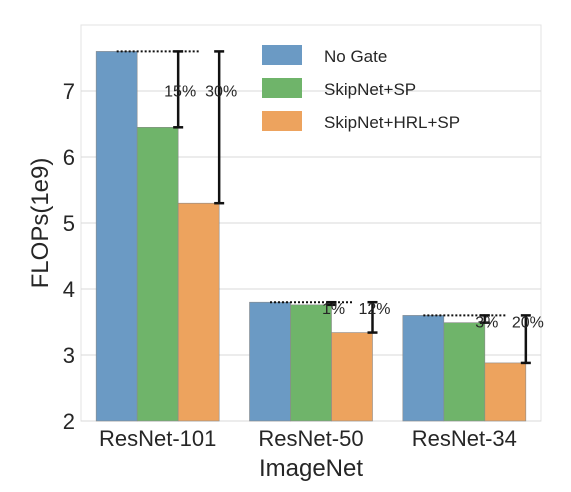  What do you see at coordinates (69, 421) in the screenshot?
I see `y-tick-label-0: 2` at bounding box center [69, 421].